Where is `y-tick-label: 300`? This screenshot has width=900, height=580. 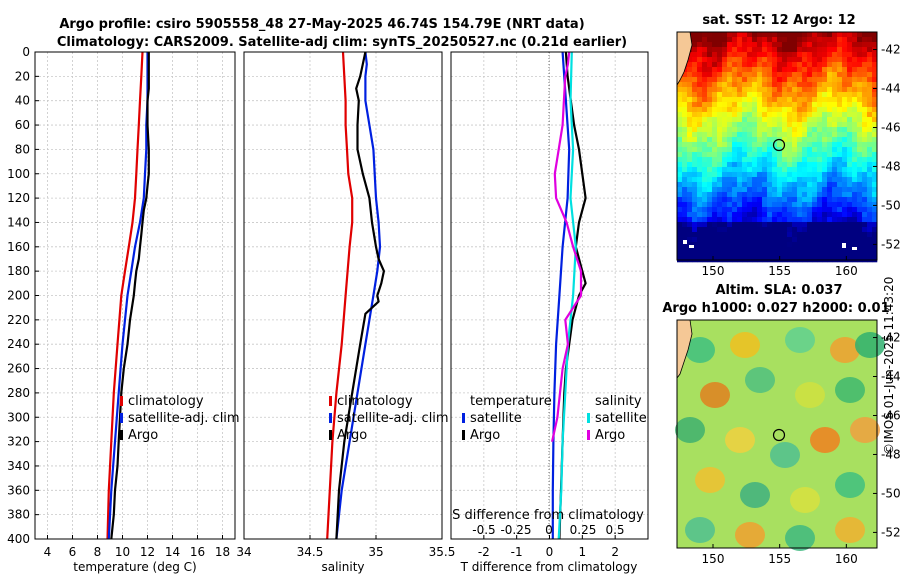
y-tick-label: 300 is located at coordinates (18, 417).